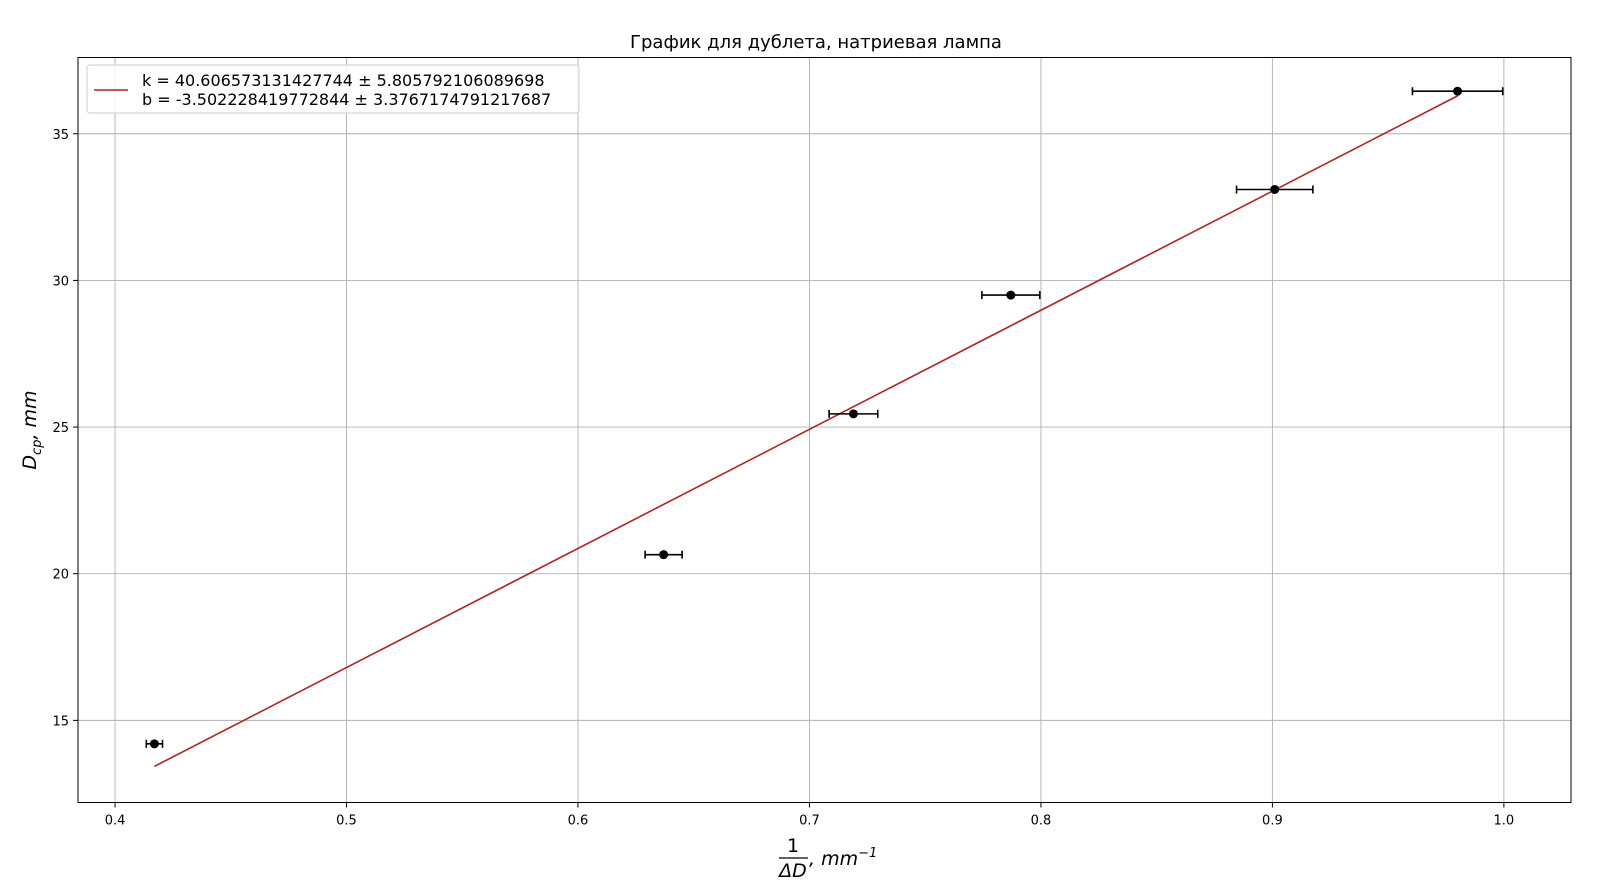 The height and width of the screenshot is (888, 1607). Describe the element at coordinates (30, 462) in the screenshot. I see `y-label-base: D` at that location.